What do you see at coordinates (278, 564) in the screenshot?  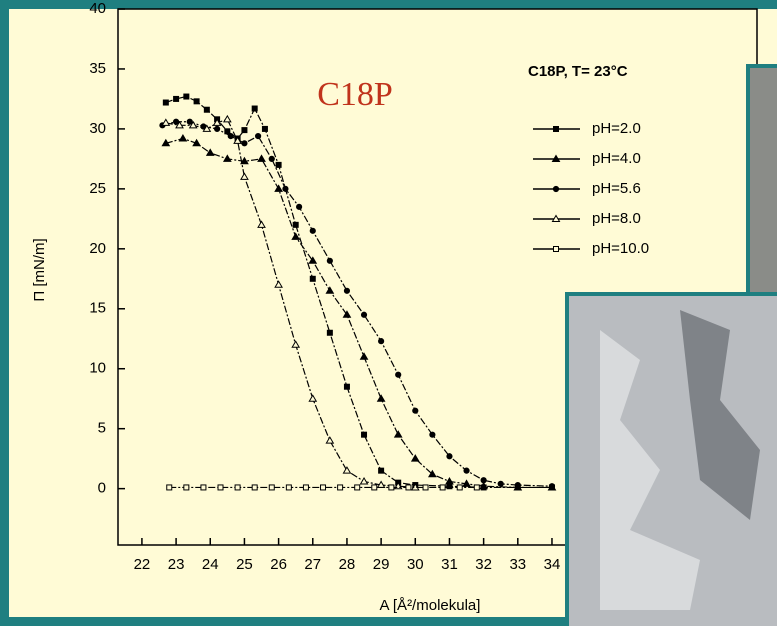 I see `x-tick-label: 26` at bounding box center [278, 564].